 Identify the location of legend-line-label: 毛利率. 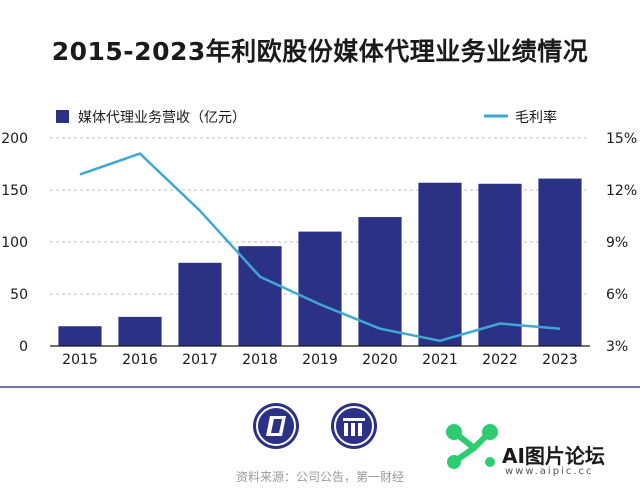
(536, 117).